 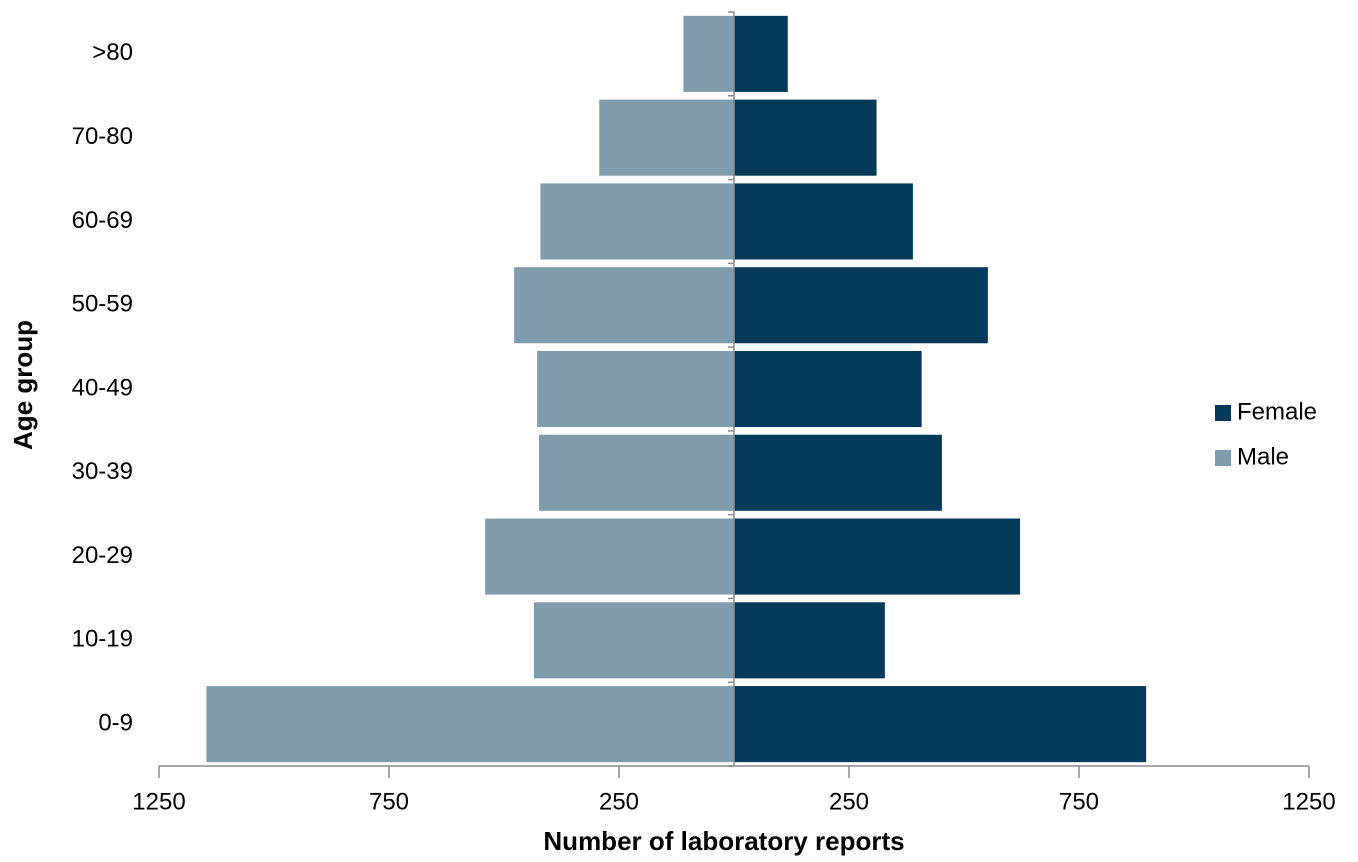 I want to click on y-tick-label: >80, so click(x=112, y=52).